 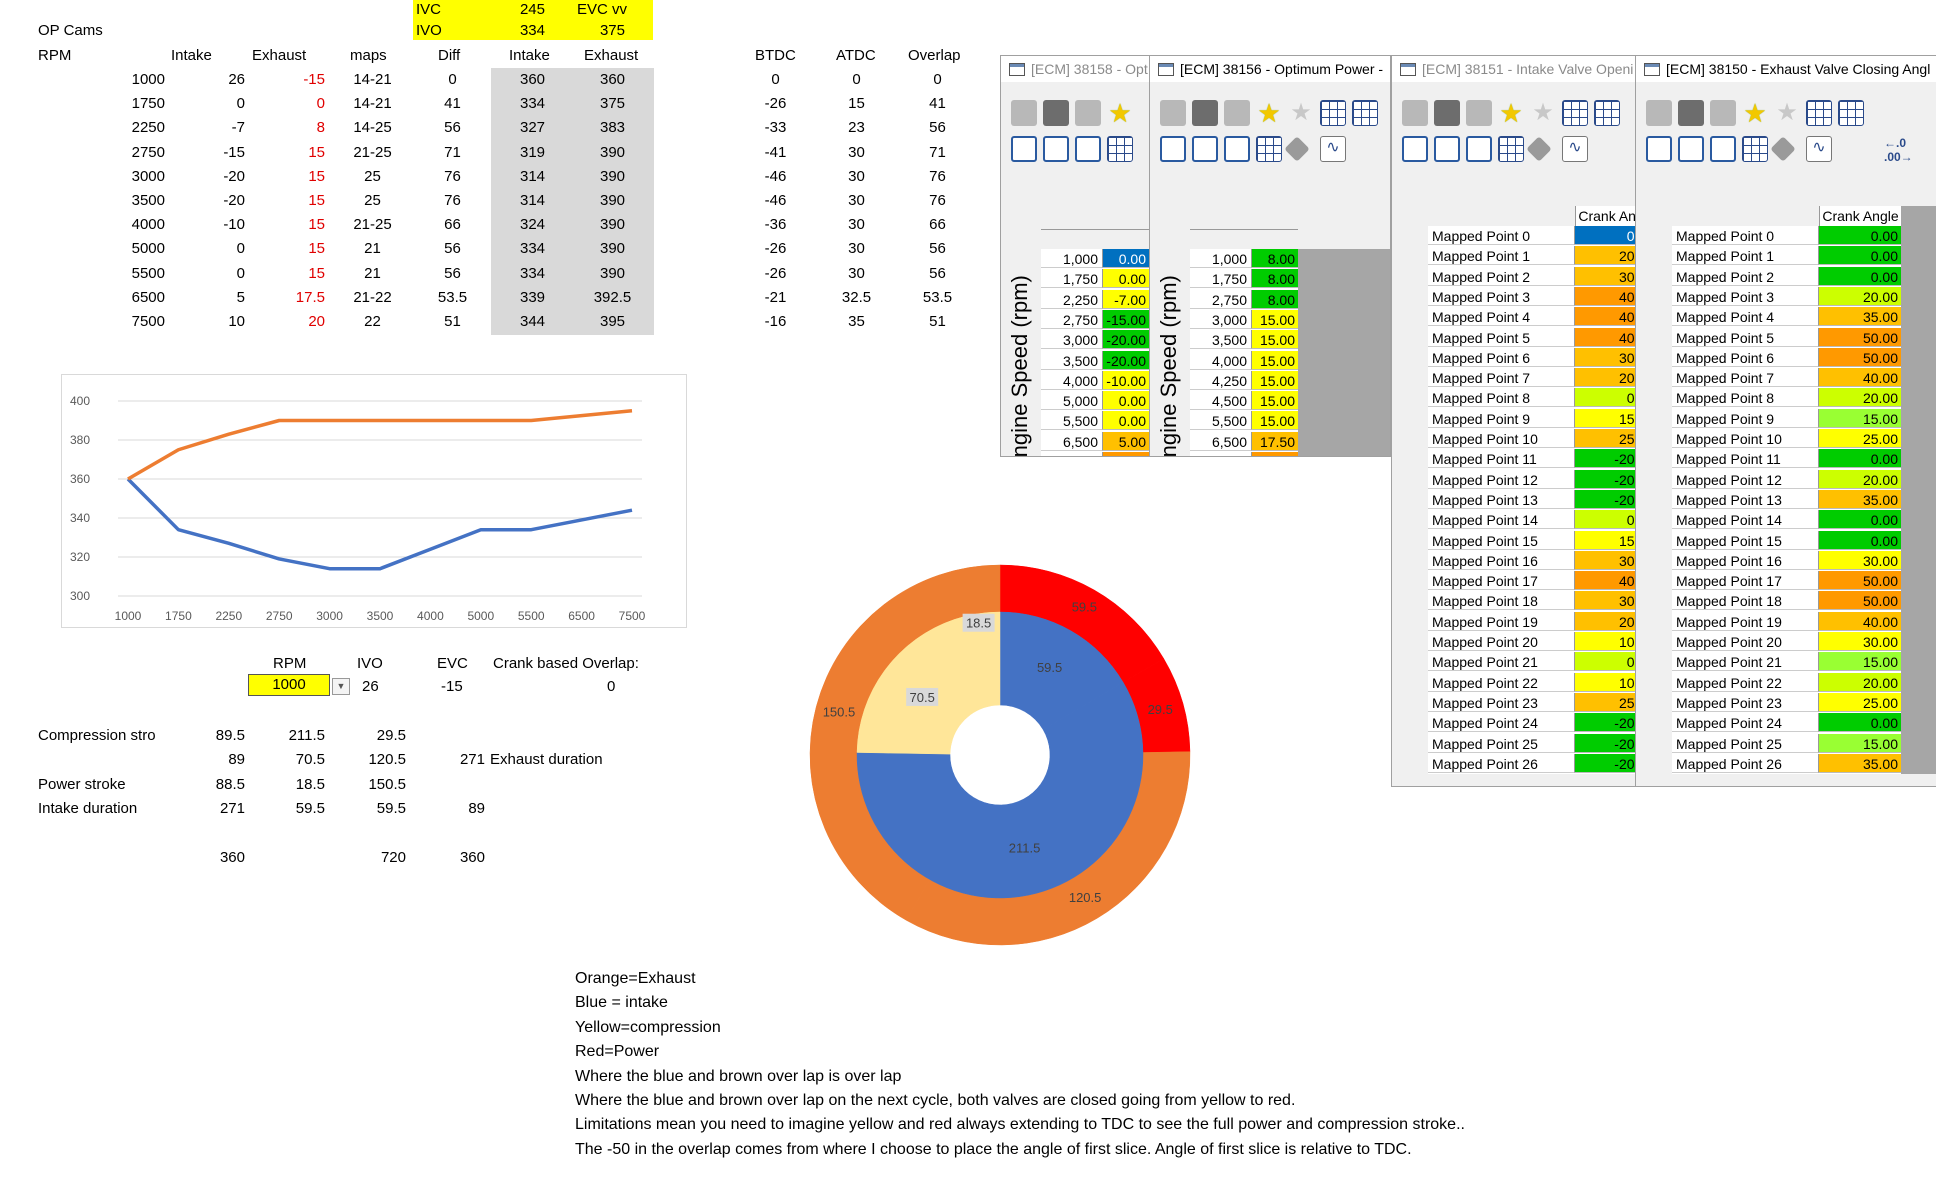 I want to click on grid-row: Mapped Point 80.00, so click(x=1532, y=398).